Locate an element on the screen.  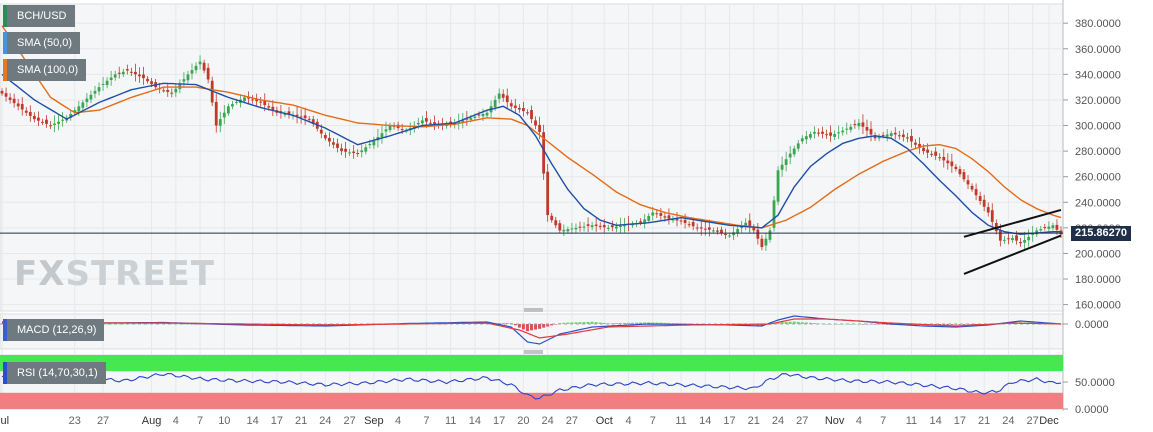
macd-legend: MACD (12,26,9) is located at coordinates (54, 330).